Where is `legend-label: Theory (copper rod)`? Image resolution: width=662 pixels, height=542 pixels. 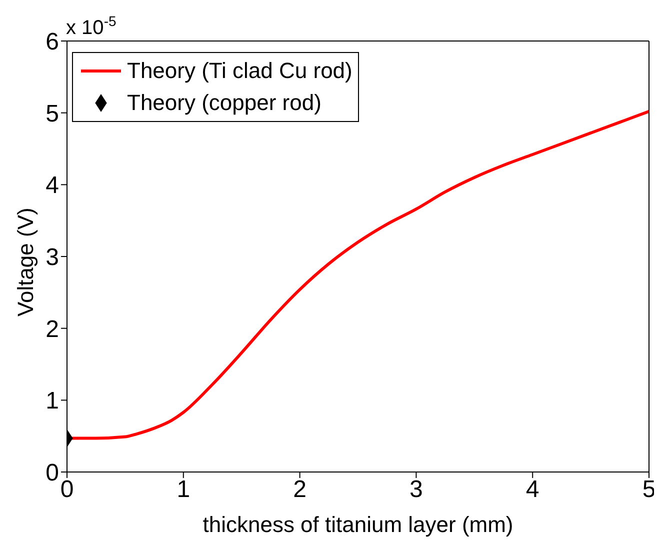 legend-label: Theory (copper rod) is located at coordinates (224, 103).